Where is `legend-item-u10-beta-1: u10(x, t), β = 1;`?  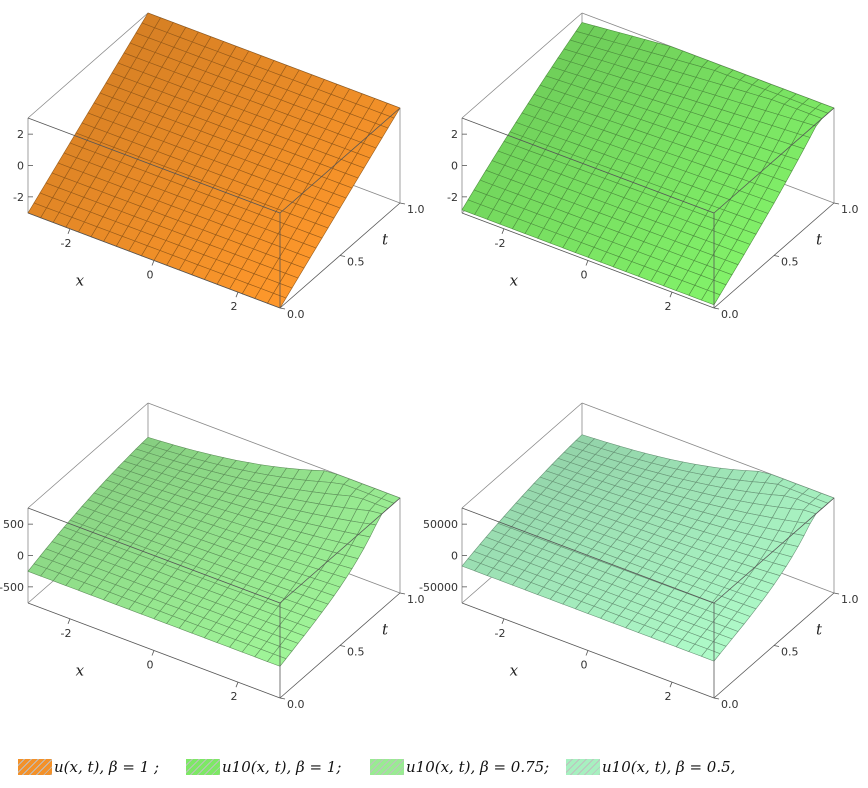
legend-item-u10-beta-1: u10(x, t), β = 1; is located at coordinates (263, 767).